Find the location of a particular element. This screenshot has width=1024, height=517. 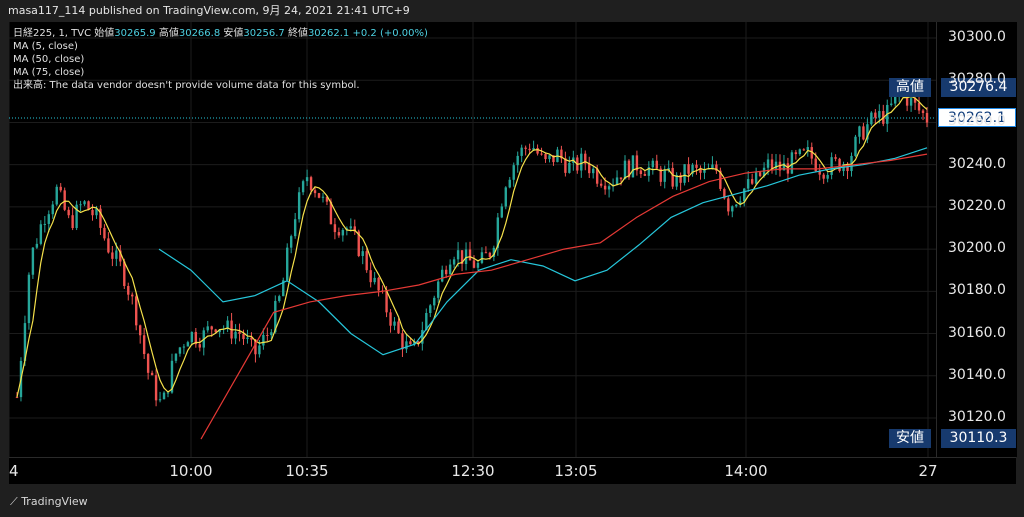

ma50-legend: MA (50, close) is located at coordinates (49, 59).